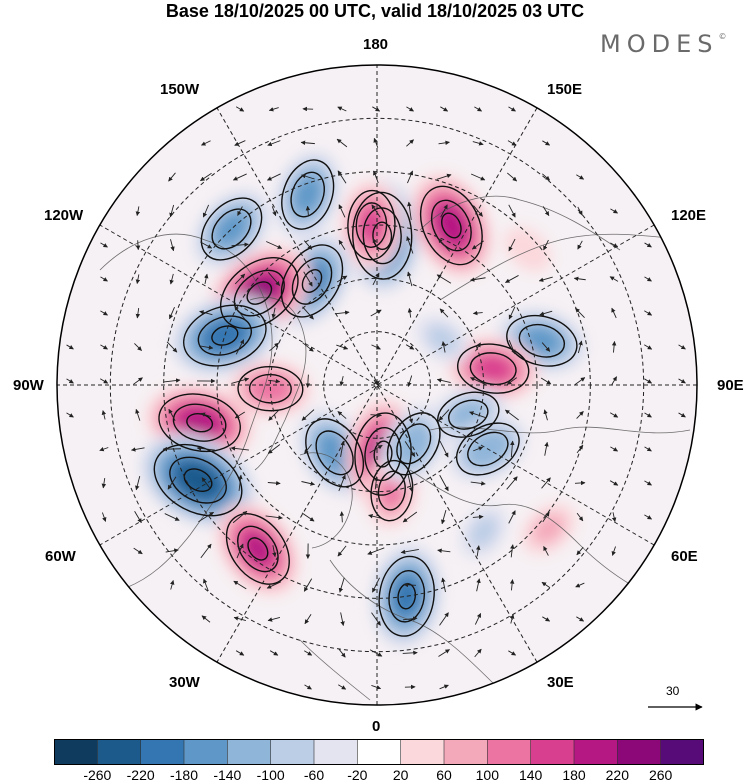 The height and width of the screenshot is (783, 750). Describe the element at coordinates (659, 44) in the screenshot. I see `brand-name: MODES` at that location.